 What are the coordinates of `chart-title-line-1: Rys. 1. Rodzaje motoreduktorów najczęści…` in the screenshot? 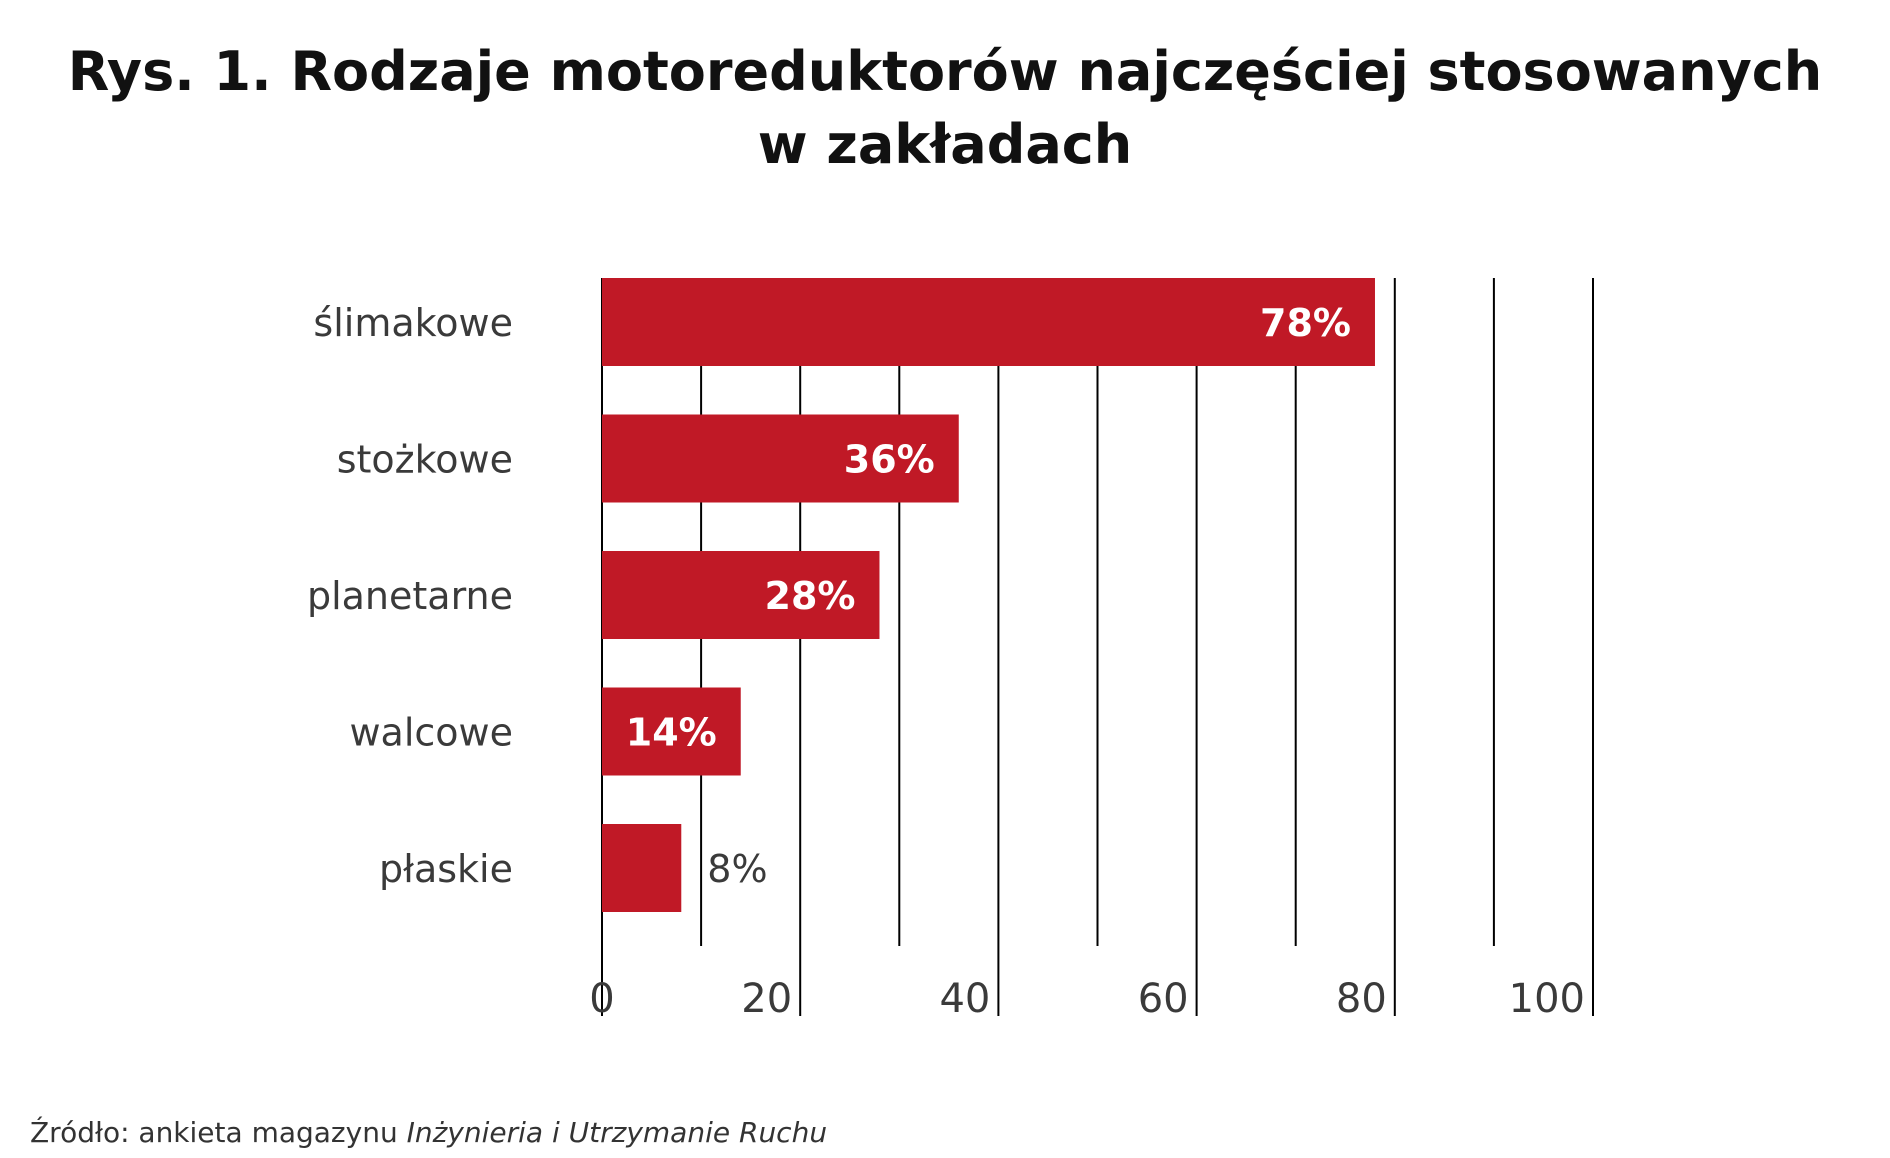 It's located at (945, 71).